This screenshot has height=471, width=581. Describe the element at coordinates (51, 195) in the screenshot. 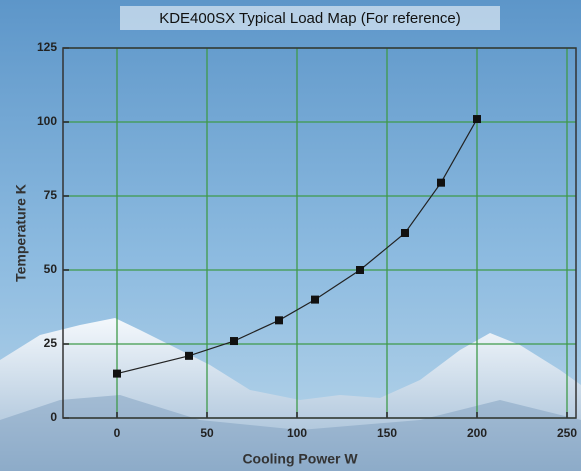

I see `y-tick-label: 75` at that location.